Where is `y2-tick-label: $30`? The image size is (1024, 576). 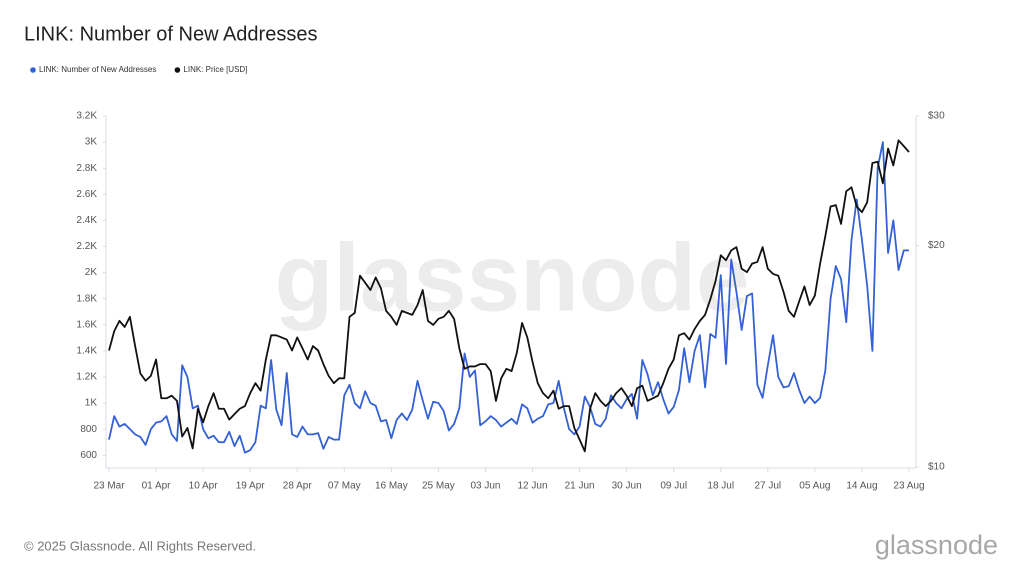
y2-tick-label: $30 is located at coordinates (936, 116).